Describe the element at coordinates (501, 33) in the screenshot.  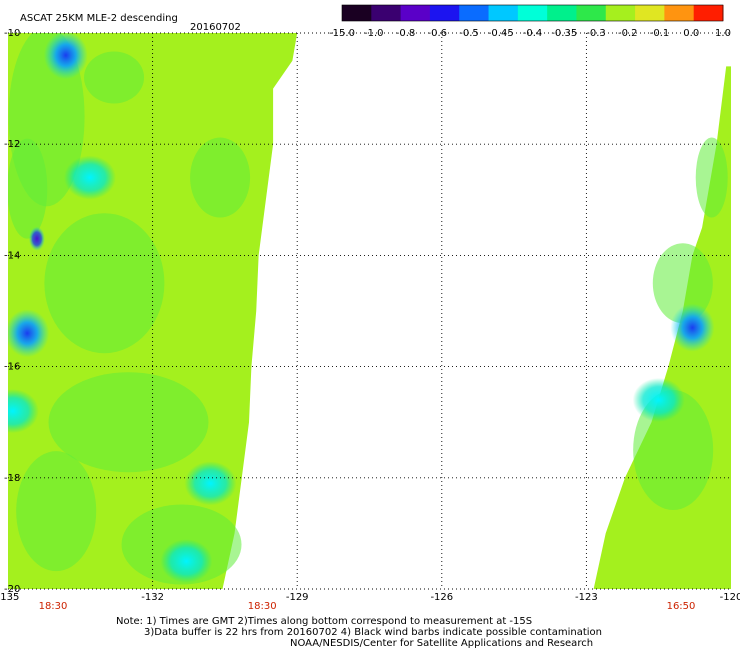
I see `colorbar-label: -0.45` at that location.